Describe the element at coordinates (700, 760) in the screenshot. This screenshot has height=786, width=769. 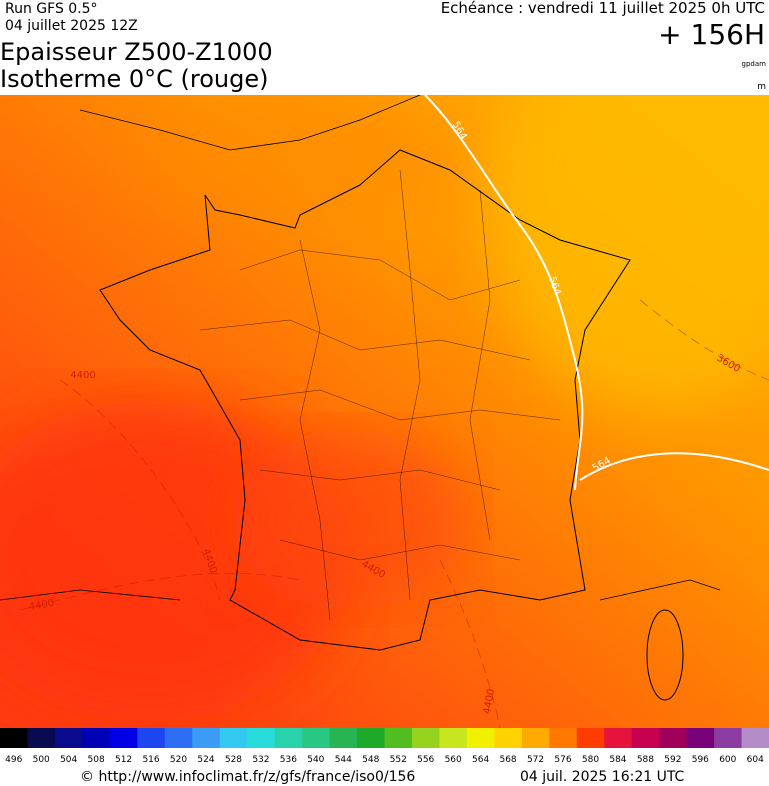
I see `legend-label: 596` at that location.